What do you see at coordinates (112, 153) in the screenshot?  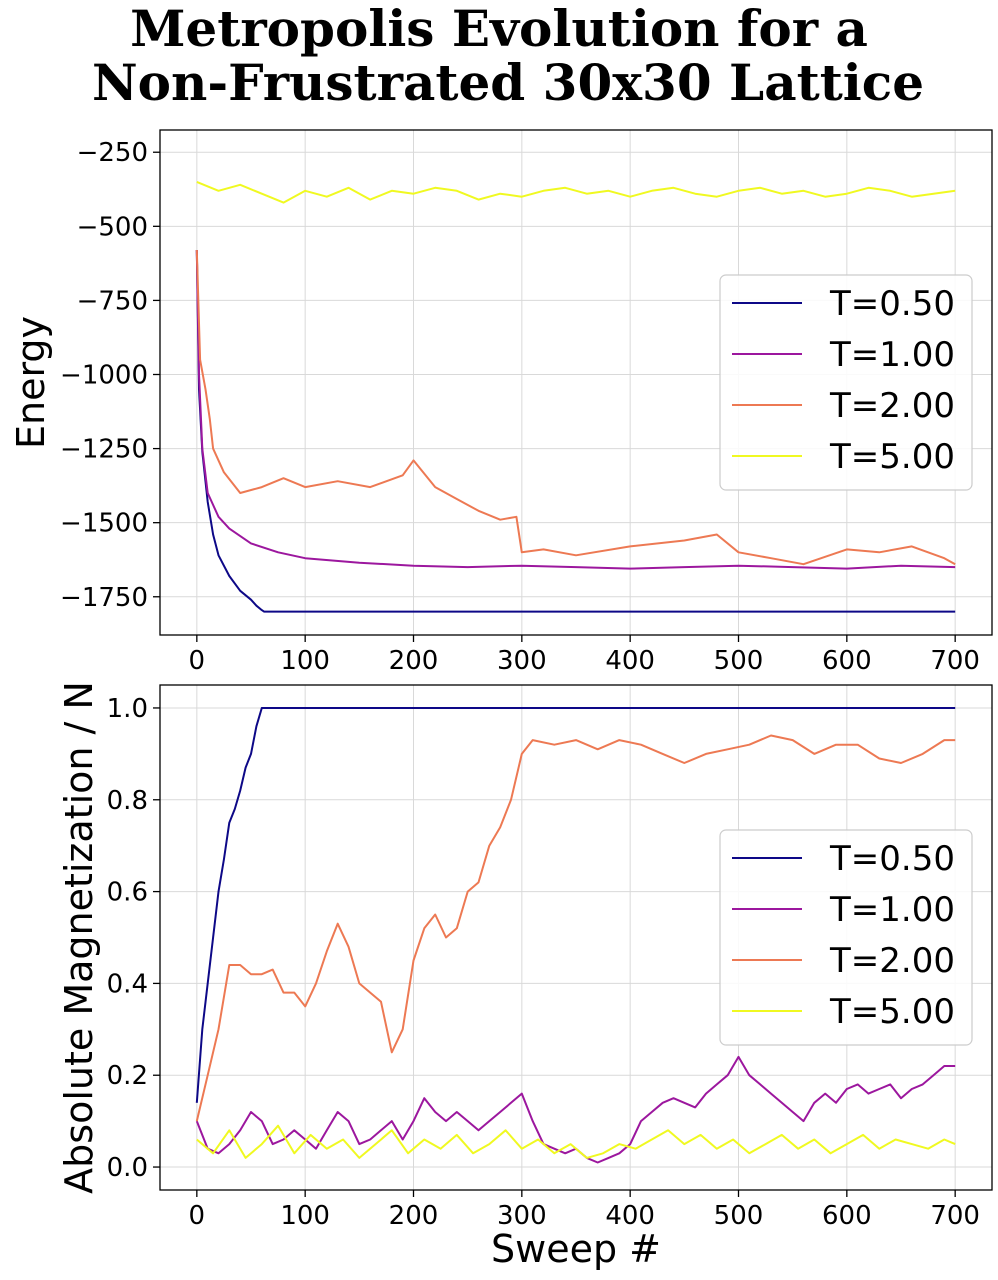 I see `y-tick-label: −250` at bounding box center [112, 153].